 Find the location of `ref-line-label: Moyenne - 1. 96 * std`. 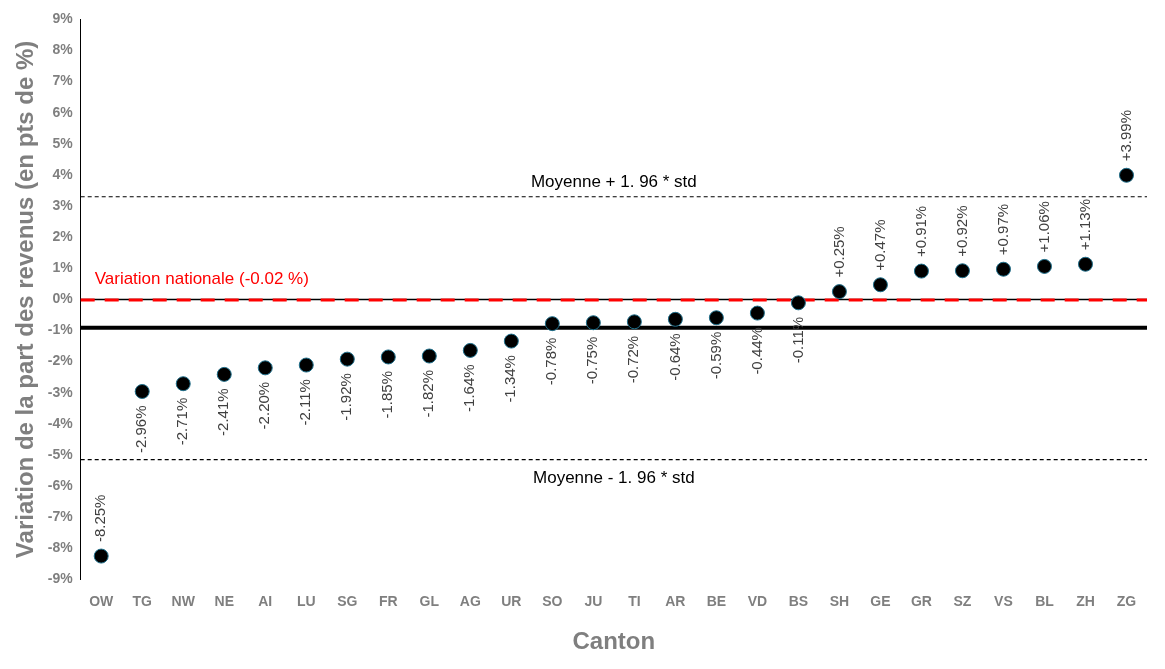

ref-line-label: Moyenne - 1. 96 * std is located at coordinates (614, 477).